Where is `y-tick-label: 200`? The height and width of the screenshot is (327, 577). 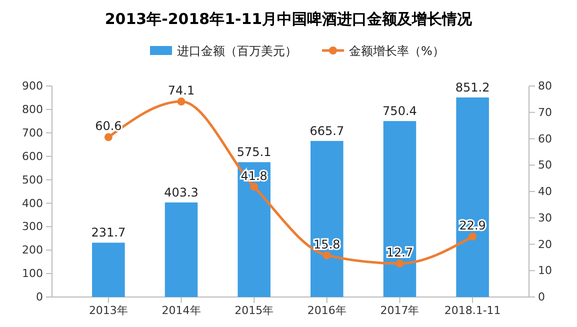 y-tick-label: 200 is located at coordinates (32, 250).